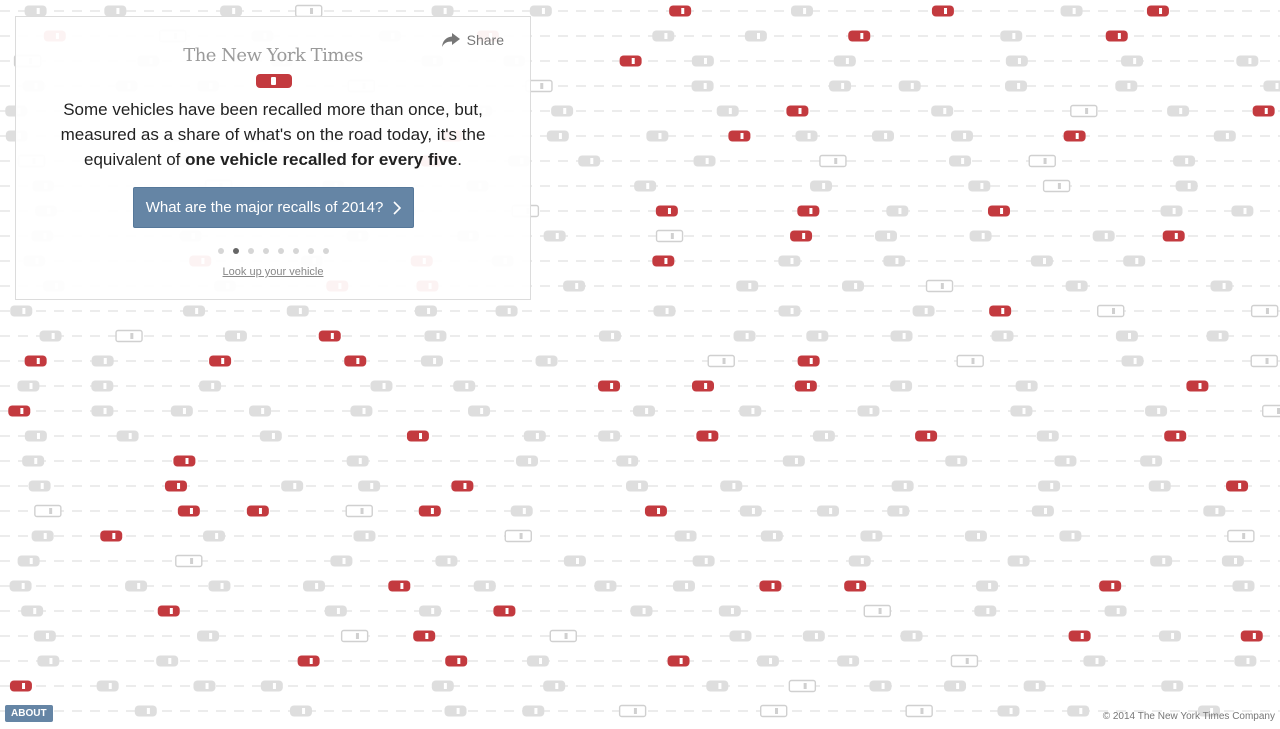 The width and height of the screenshot is (1280, 729). What do you see at coordinates (273, 207) in the screenshot?
I see `major-recalls-button: What are the major recalls of 2014?` at bounding box center [273, 207].